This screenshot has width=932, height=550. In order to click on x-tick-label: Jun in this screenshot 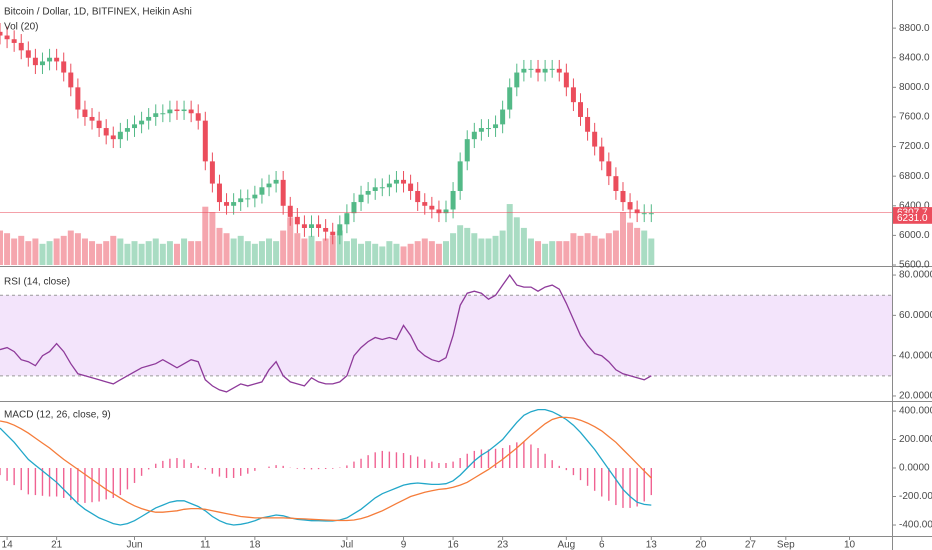, I will do `click(134, 545)`.